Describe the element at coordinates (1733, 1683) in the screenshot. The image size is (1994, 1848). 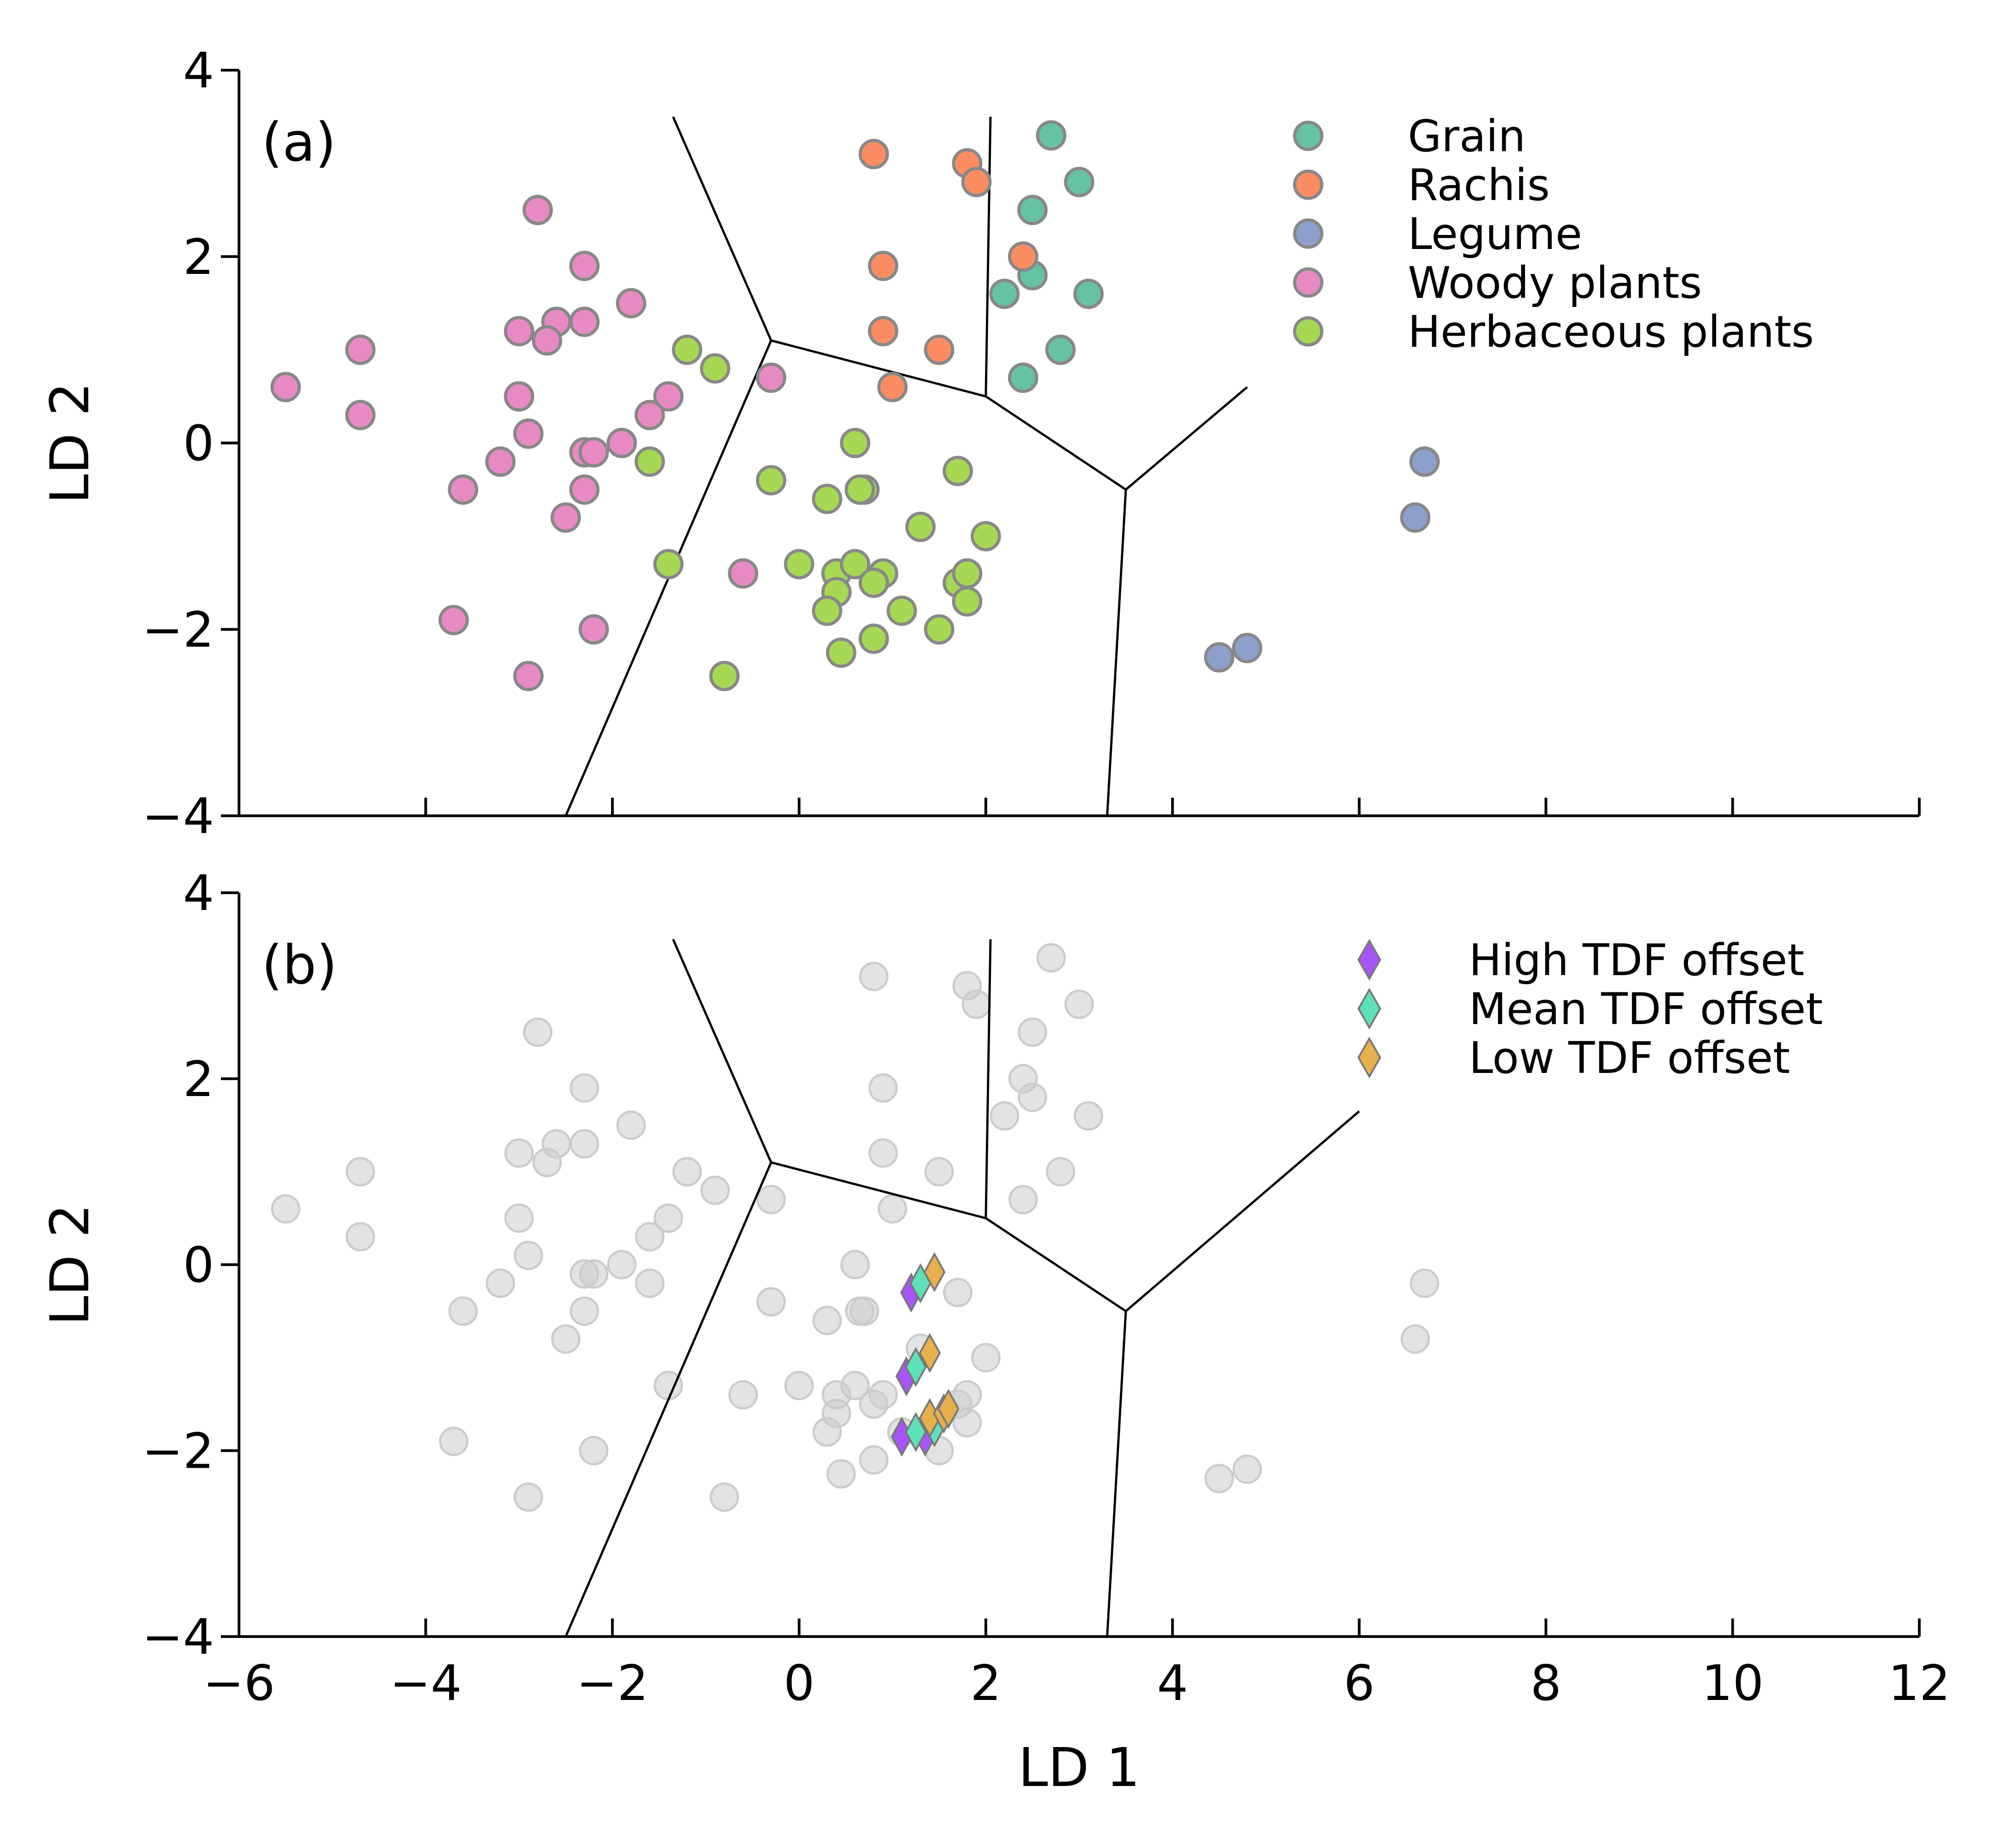
I see `x-tick-label: 10` at that location.